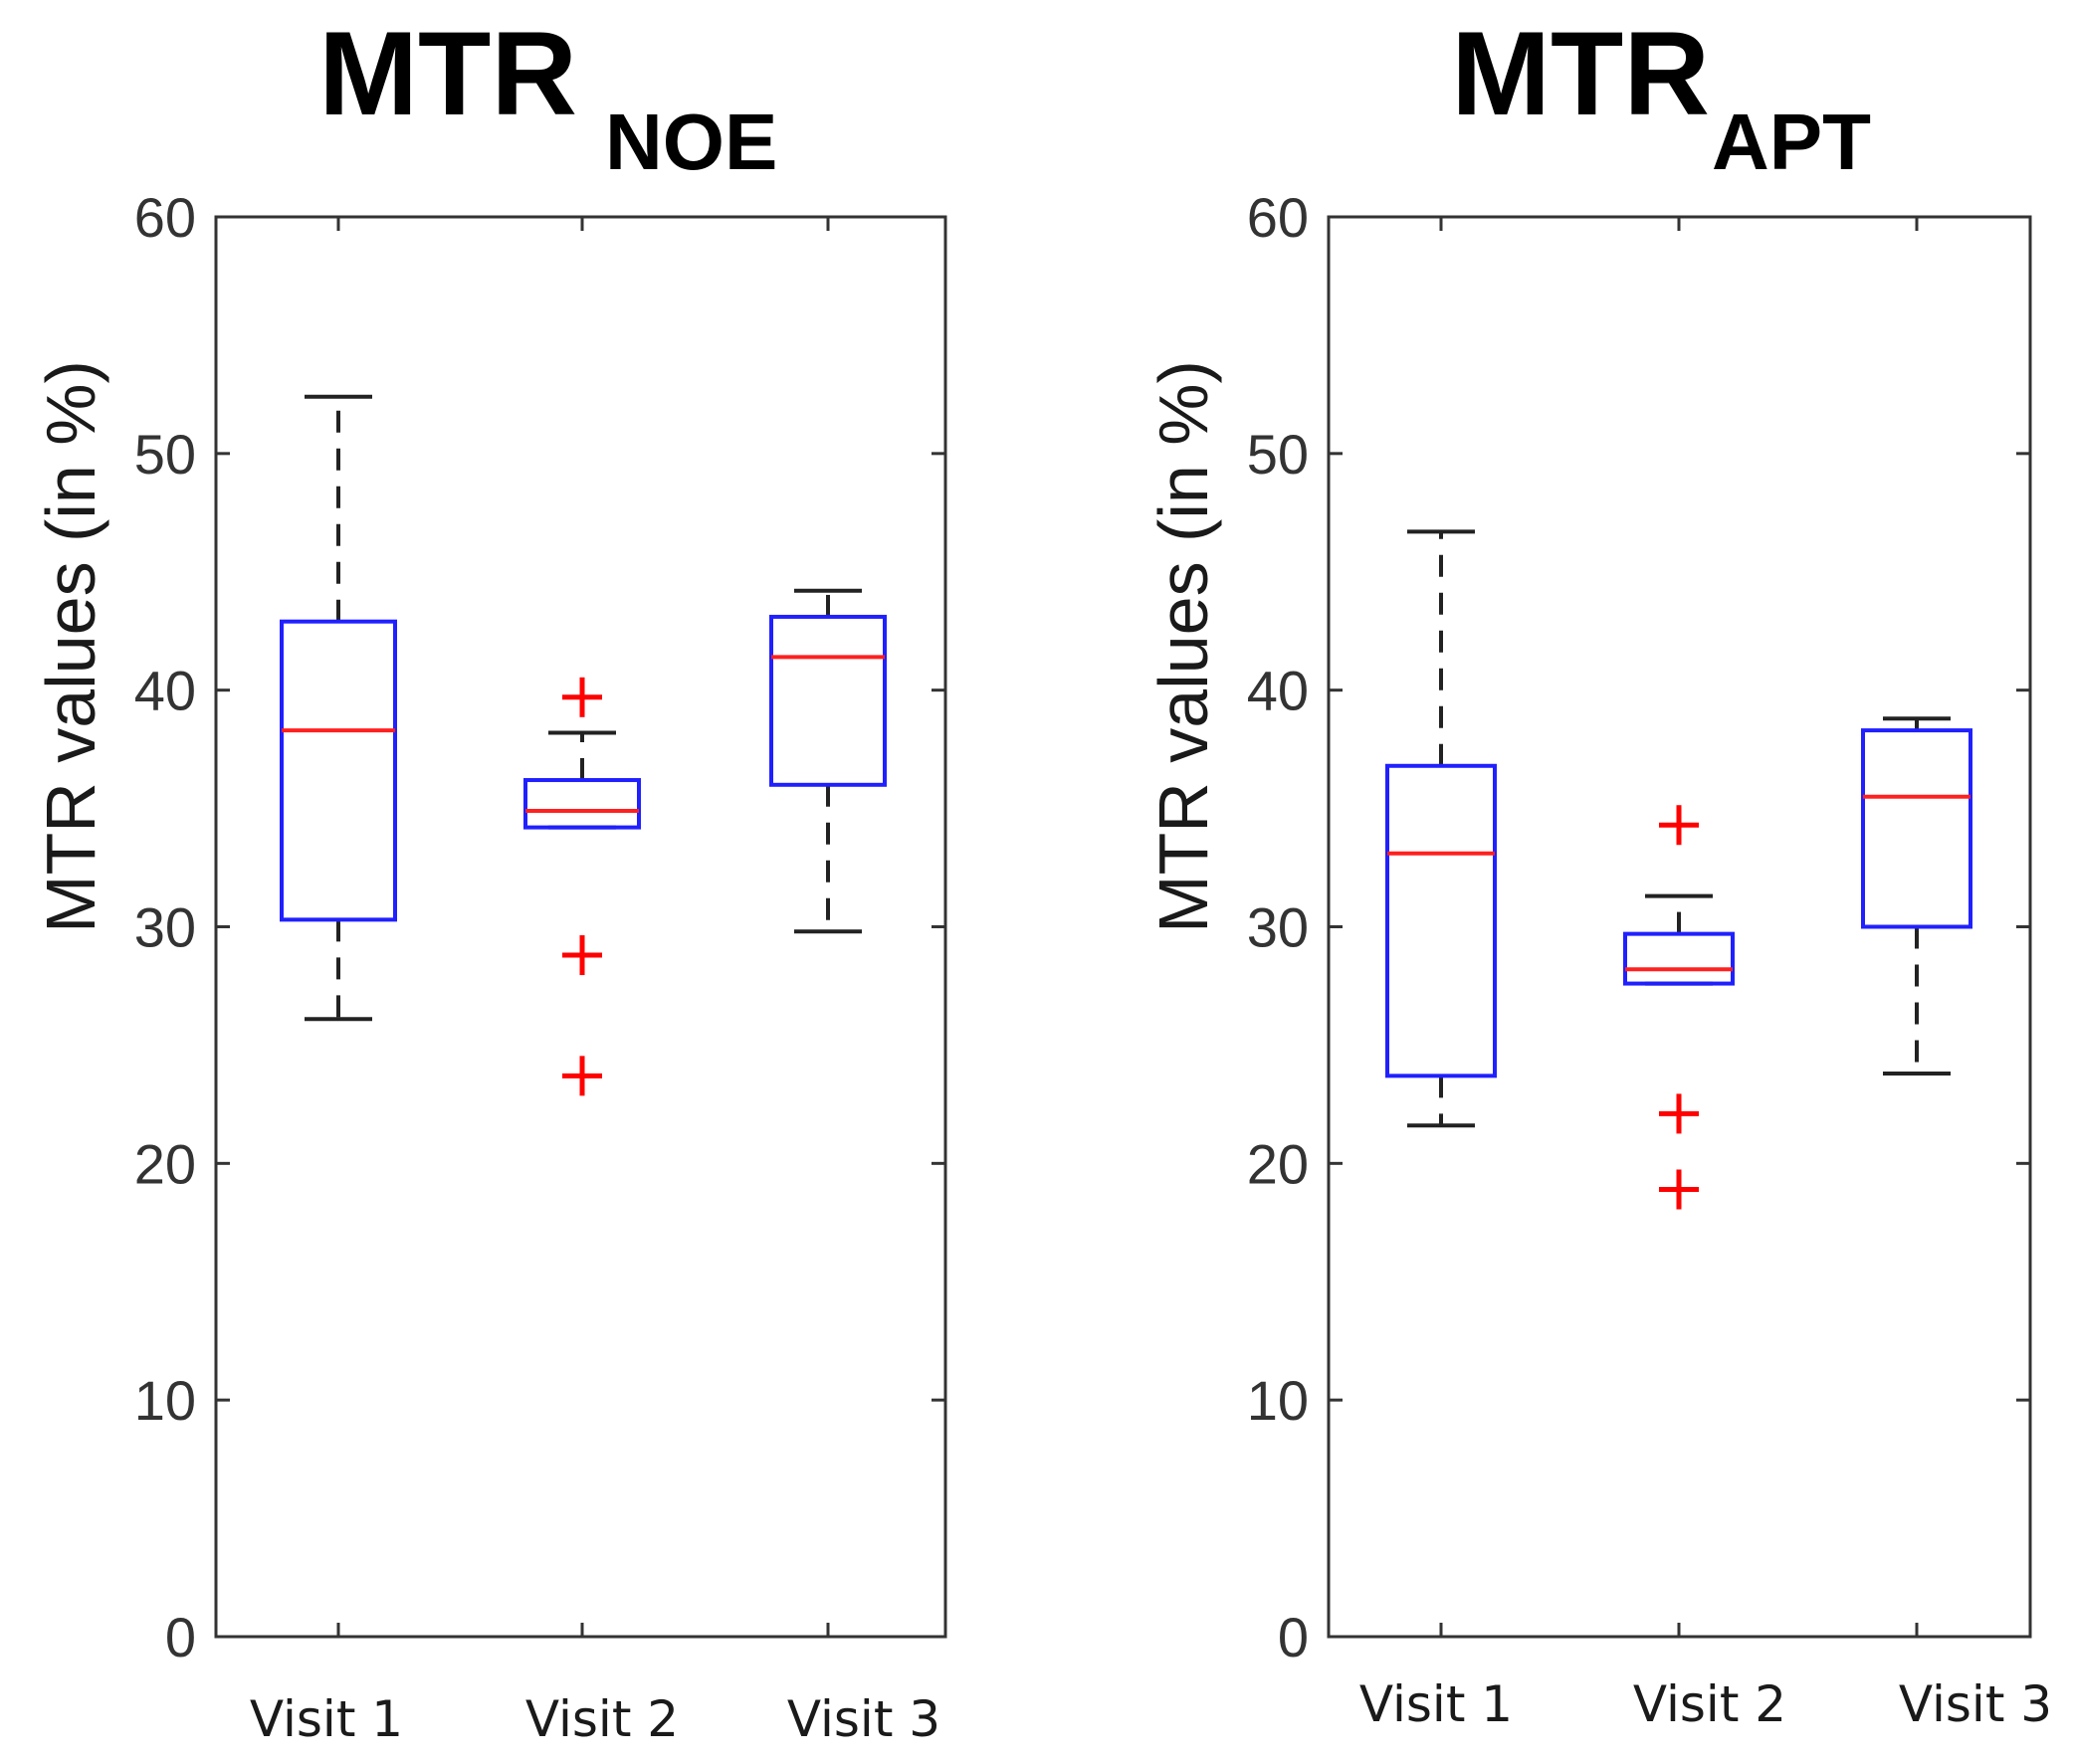 The image size is (2073, 1764). I want to click on panel-title-subscript: NOE, so click(691, 142).